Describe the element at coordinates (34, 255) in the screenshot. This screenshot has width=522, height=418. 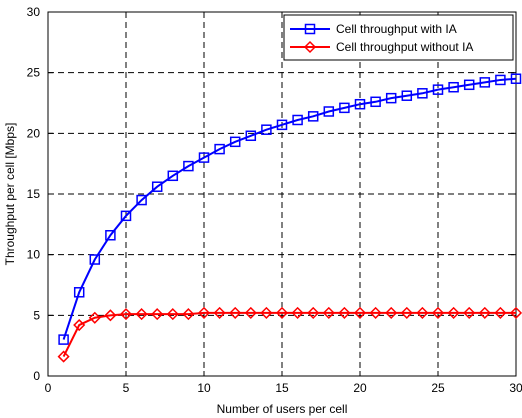
I see `y-tick-label: 10` at that location.